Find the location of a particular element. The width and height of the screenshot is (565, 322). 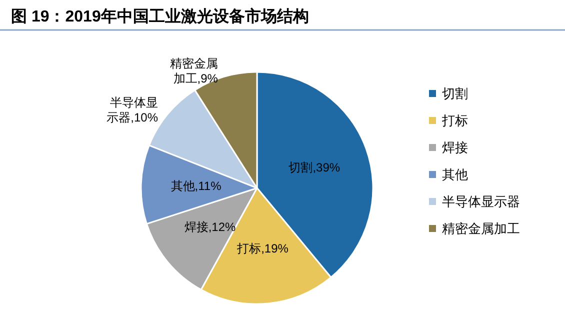

chart-title: 图 19：2019年中国工业激光设备市场结构 is located at coordinates (160, 17).